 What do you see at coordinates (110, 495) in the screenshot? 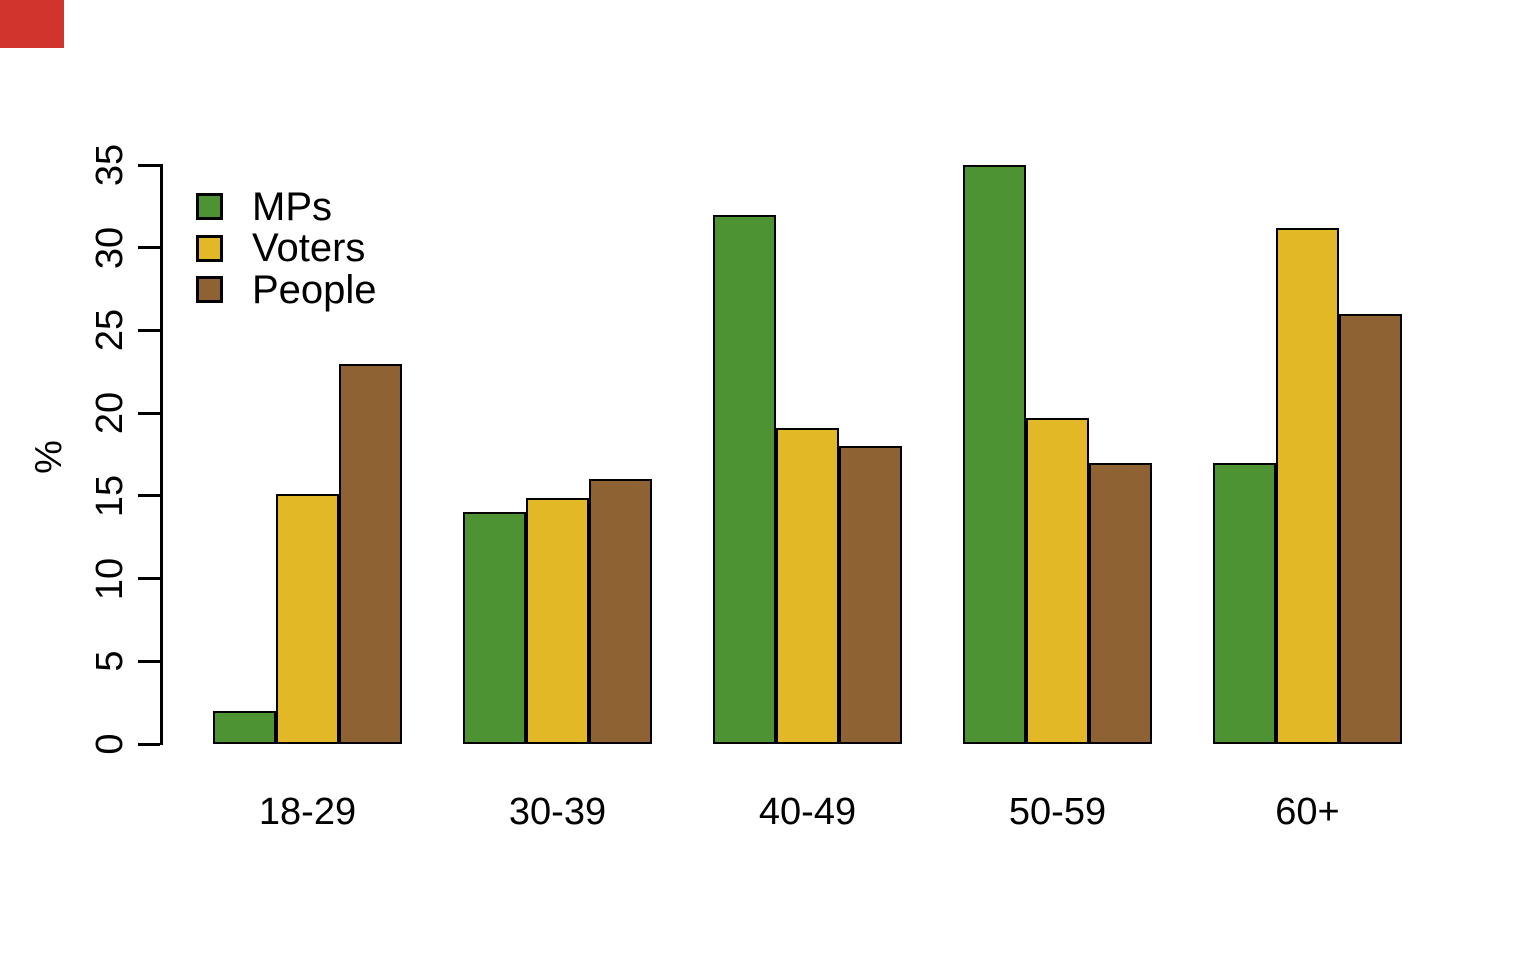
I see `y-tick-label: 15` at bounding box center [110, 495].